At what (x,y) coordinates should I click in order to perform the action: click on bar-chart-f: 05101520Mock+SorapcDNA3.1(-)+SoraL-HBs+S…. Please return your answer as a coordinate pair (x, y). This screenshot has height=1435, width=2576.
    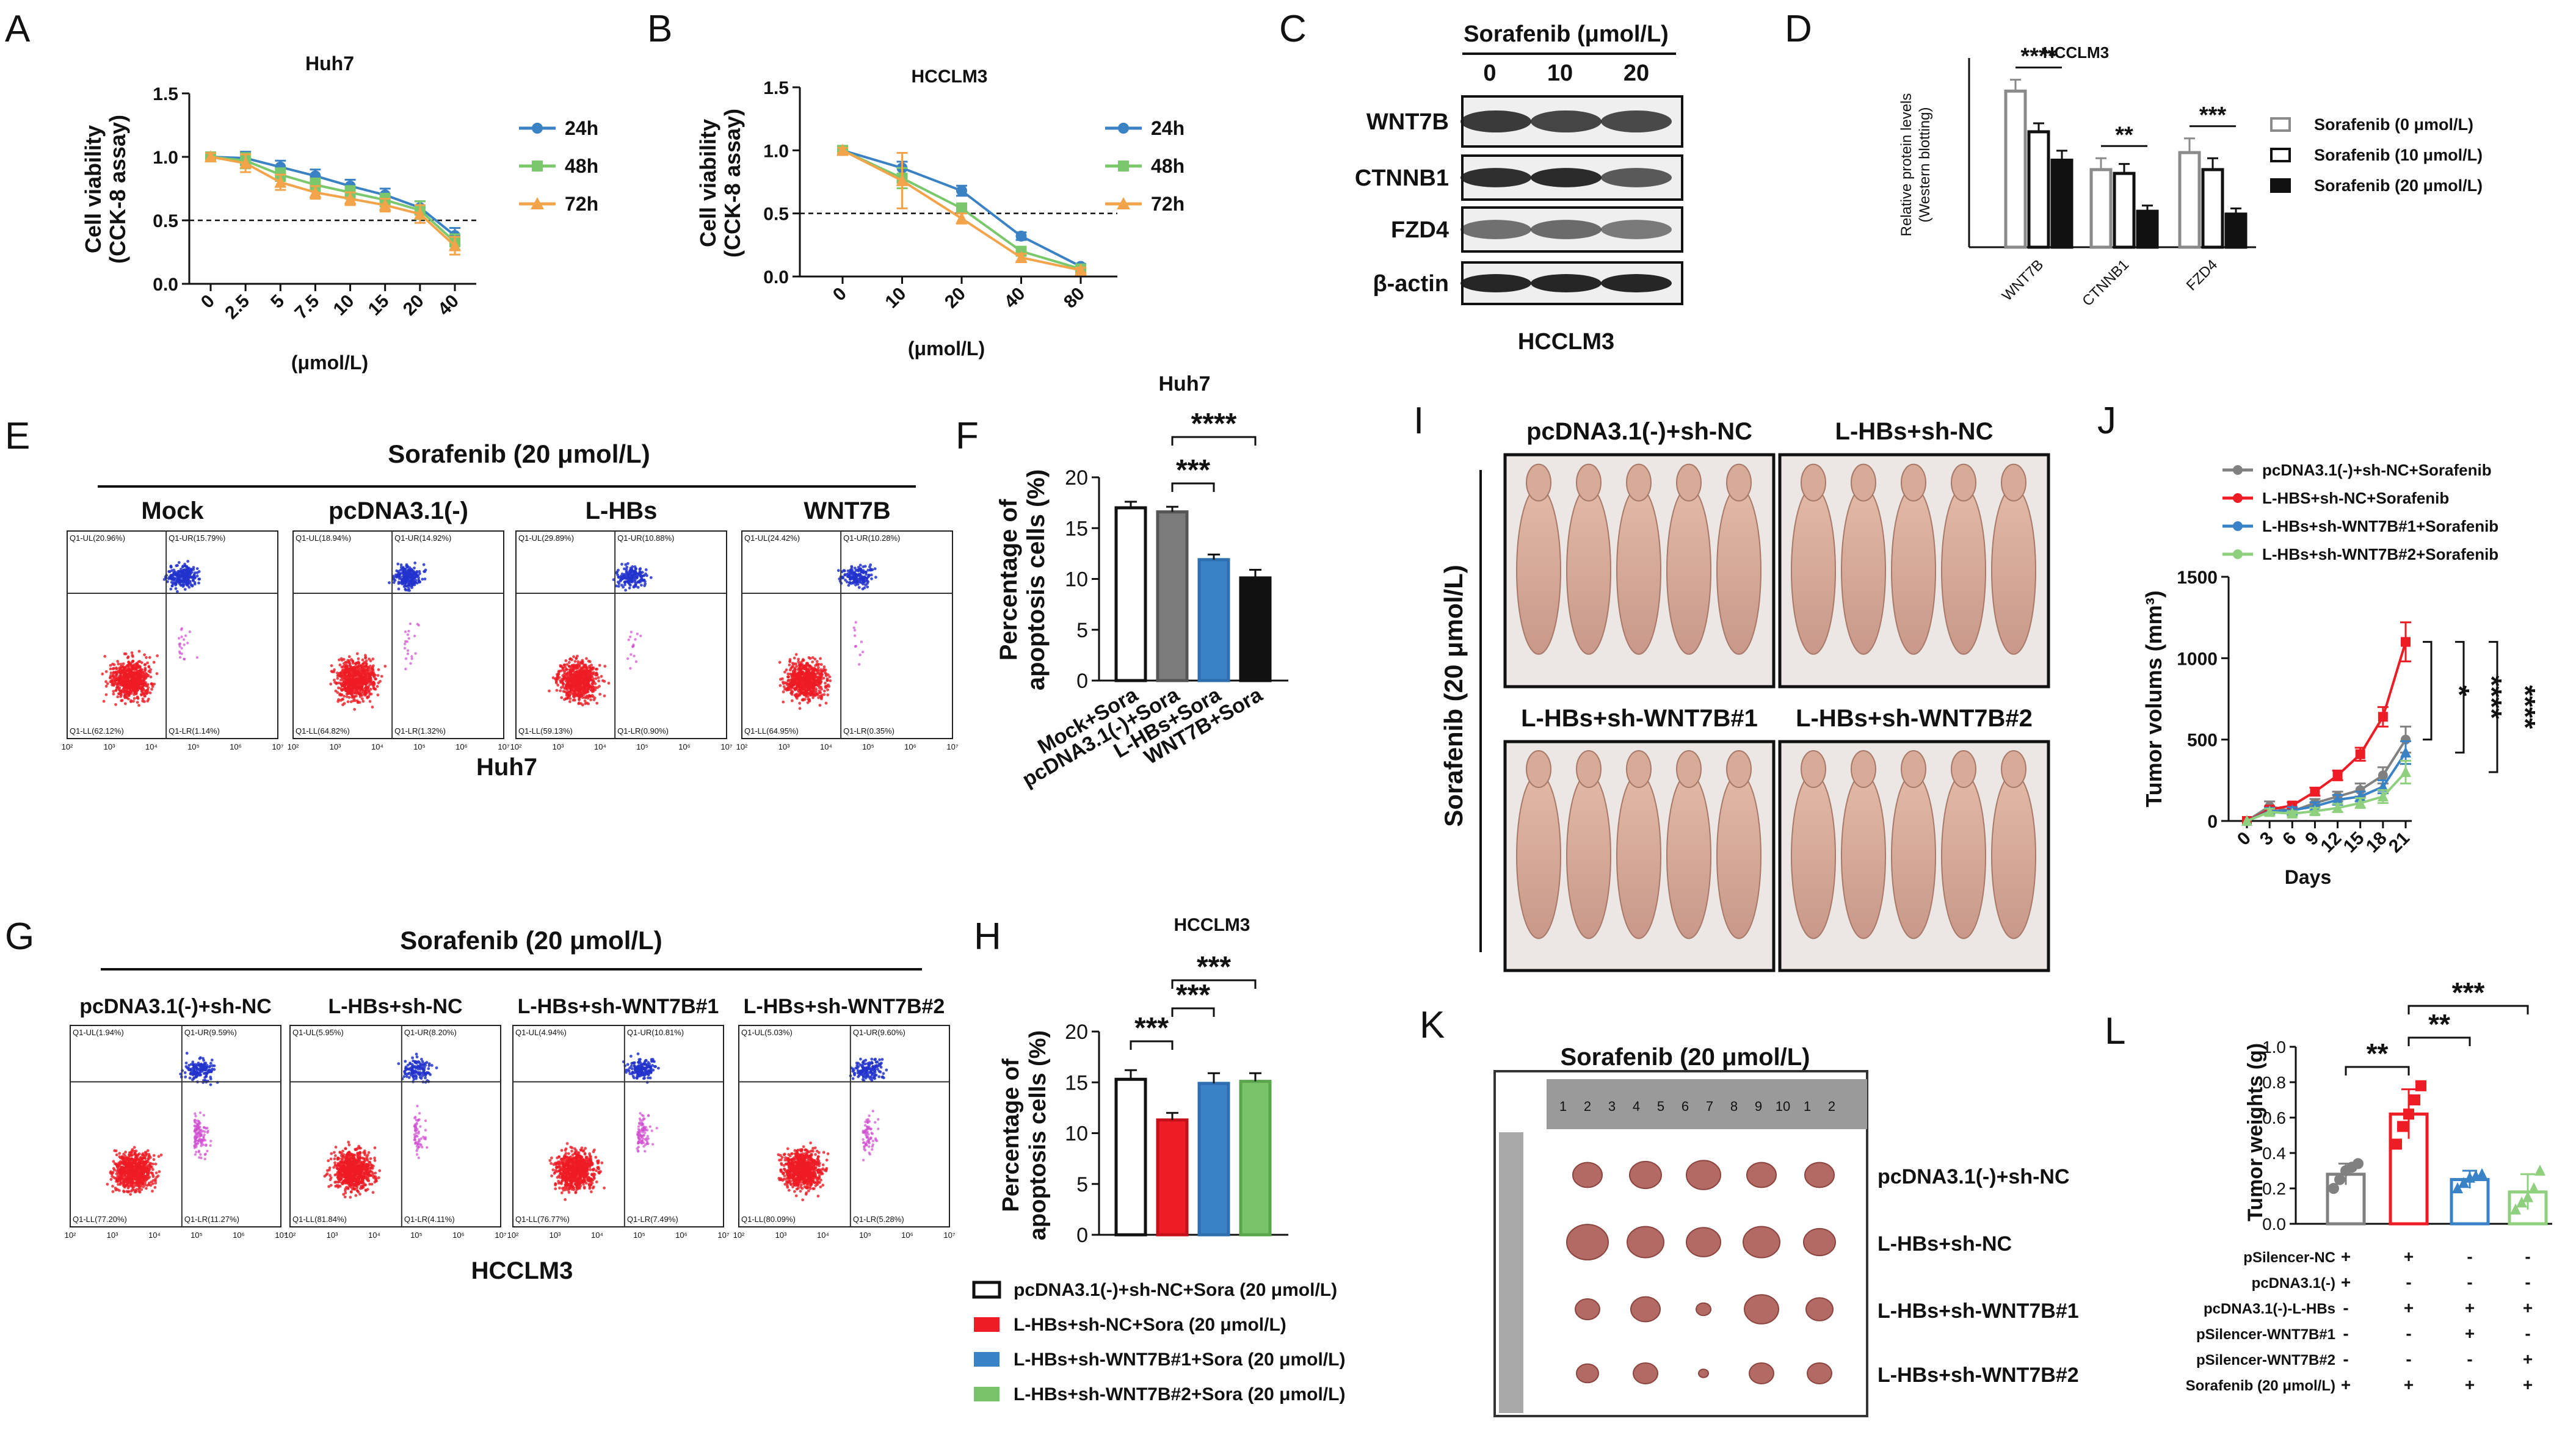
    Looking at the image, I should click on (1153, 600).